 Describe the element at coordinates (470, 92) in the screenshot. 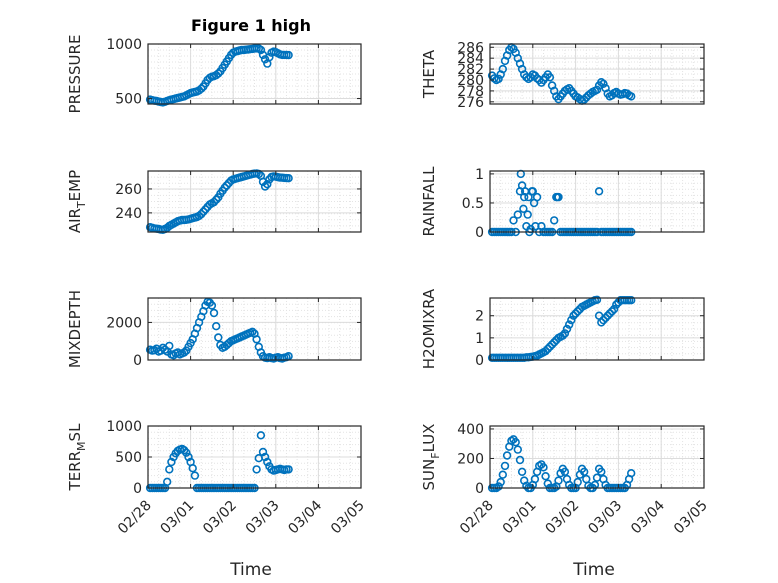

I see `y-tick-label: 278` at that location.